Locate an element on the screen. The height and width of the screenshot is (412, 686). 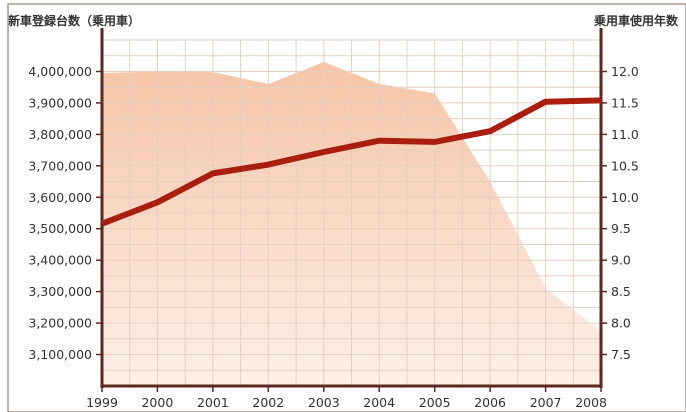
right-tick-label: 11.5 is located at coordinates (625, 102).